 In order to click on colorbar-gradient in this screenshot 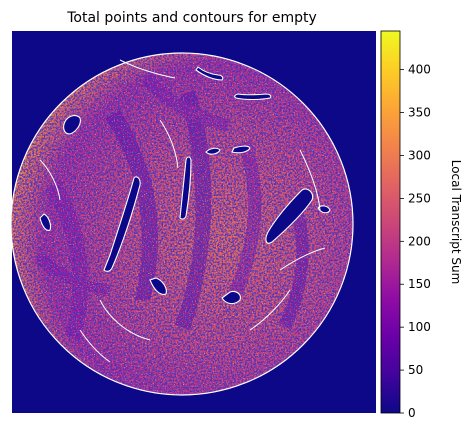, I will do `click(390, 222)`.